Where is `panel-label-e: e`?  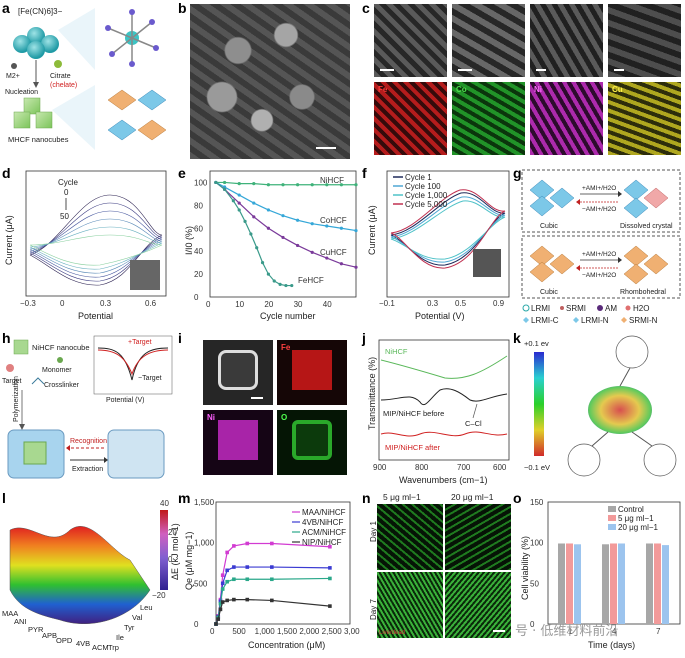 panel-label-e: e is located at coordinates (182, 173).